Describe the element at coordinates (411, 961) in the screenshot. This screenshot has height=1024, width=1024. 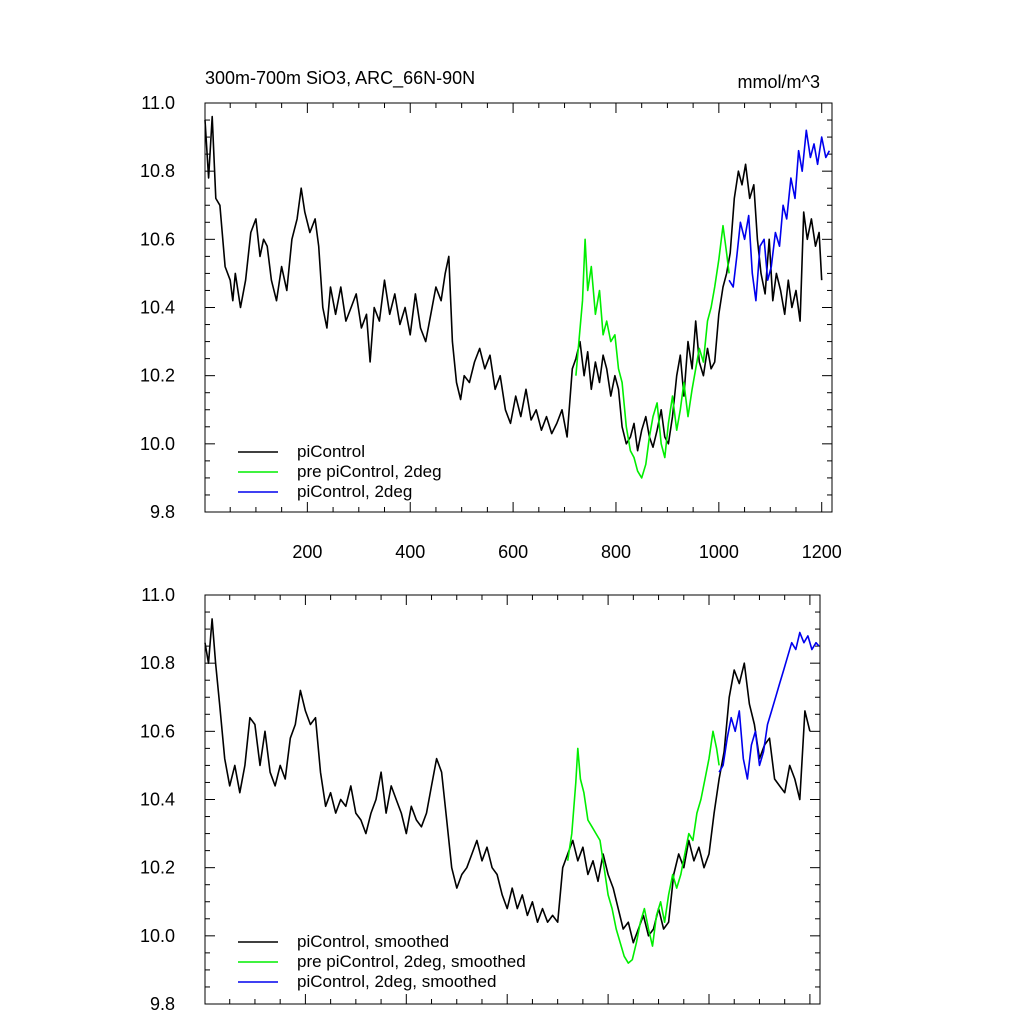
I see `legend-label-2: pre piControl, 2deg, smoothed` at that location.